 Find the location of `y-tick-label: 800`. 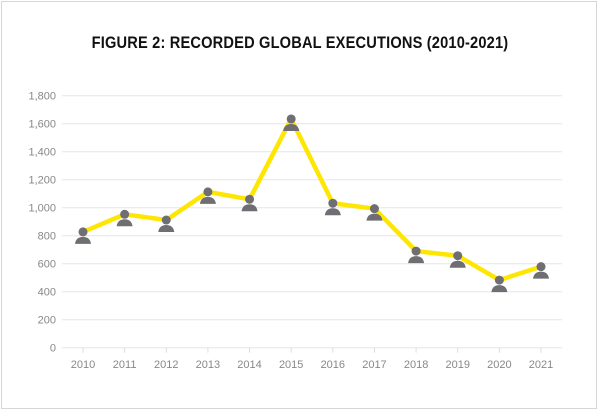

y-tick-label: 800 is located at coordinates (47, 237).